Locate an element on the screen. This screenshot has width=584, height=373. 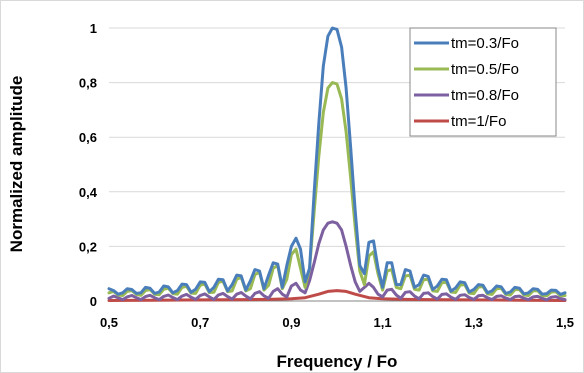
legend-label: tm=0.5/Fo is located at coordinates (485, 69).